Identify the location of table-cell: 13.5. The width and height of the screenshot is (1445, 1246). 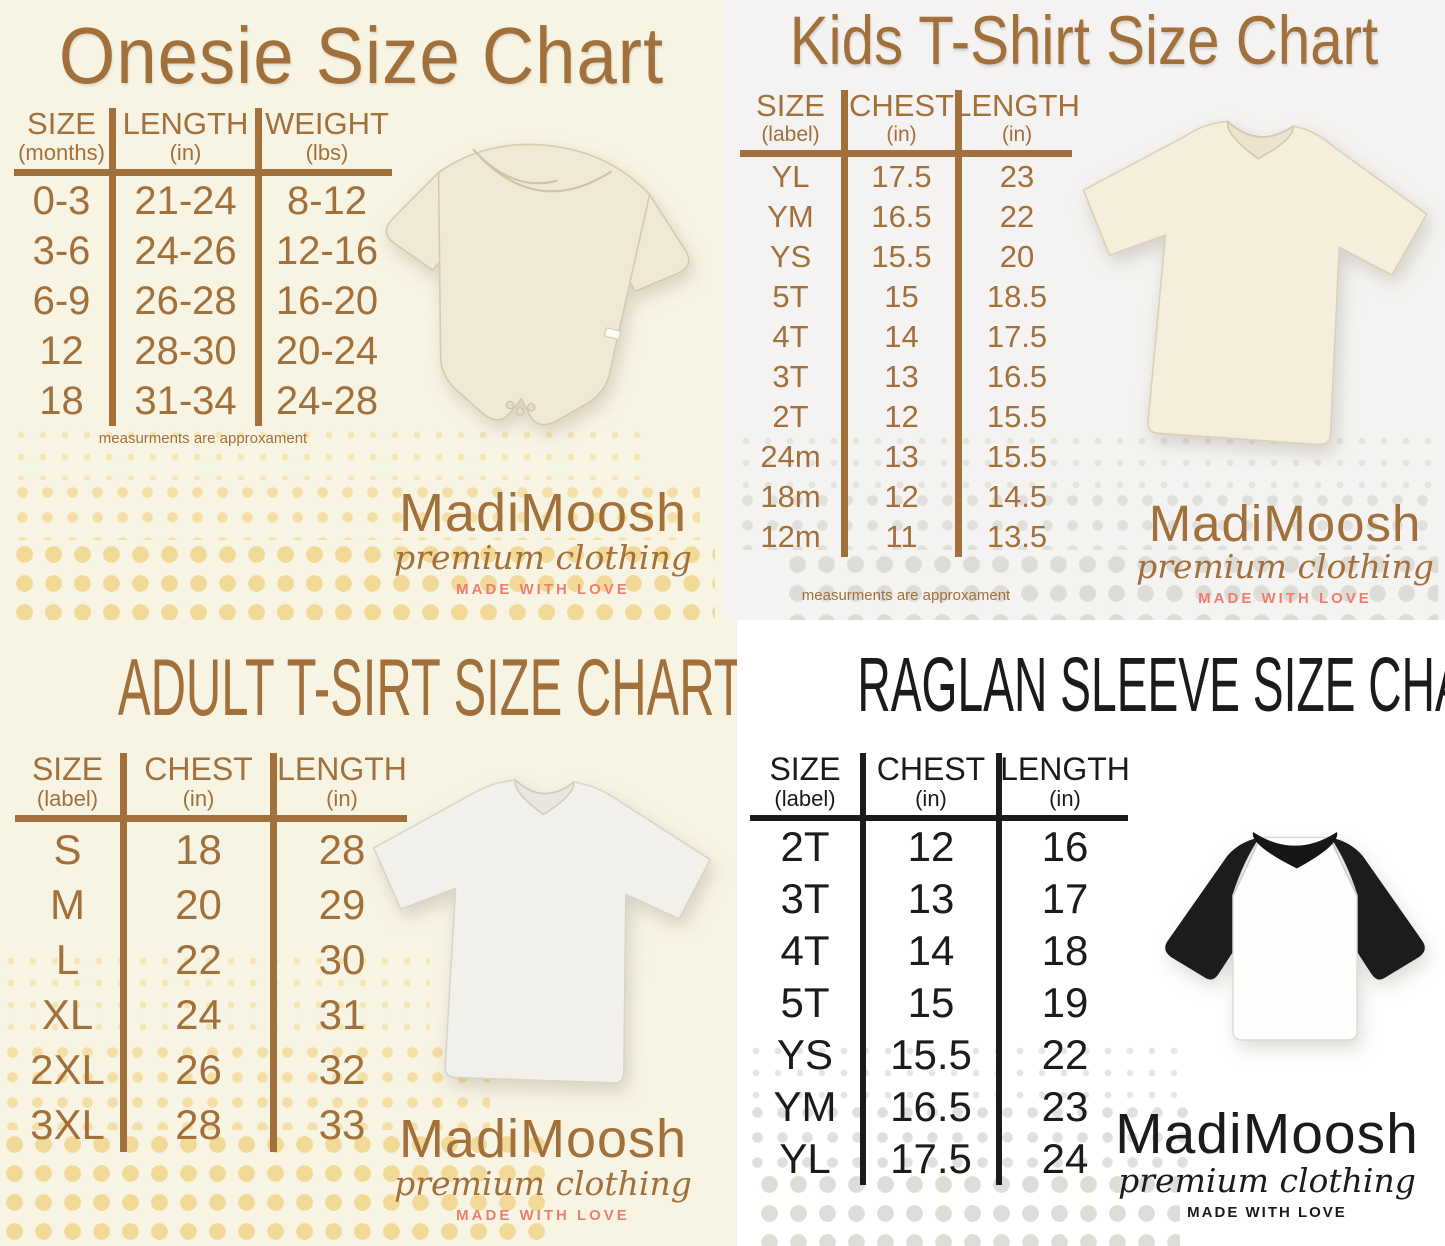
(1017, 536).